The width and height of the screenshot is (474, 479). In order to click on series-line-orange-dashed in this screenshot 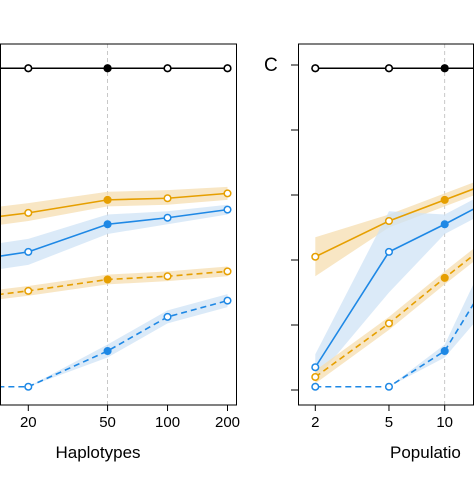, I will do `click(394, 316)`.